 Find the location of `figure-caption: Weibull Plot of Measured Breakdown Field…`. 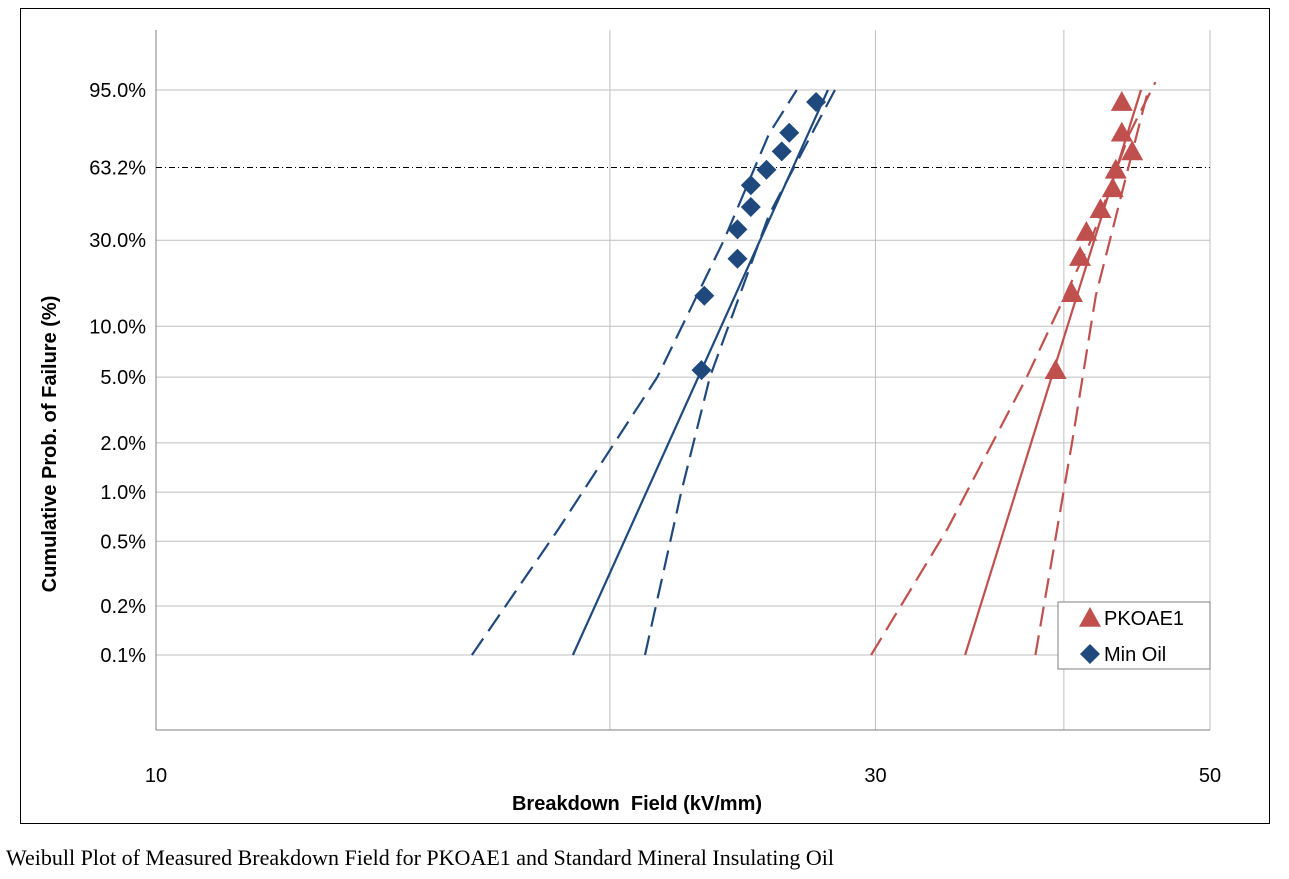

figure-caption: Weibull Plot of Measured Breakdown Field… is located at coordinates (420, 857).